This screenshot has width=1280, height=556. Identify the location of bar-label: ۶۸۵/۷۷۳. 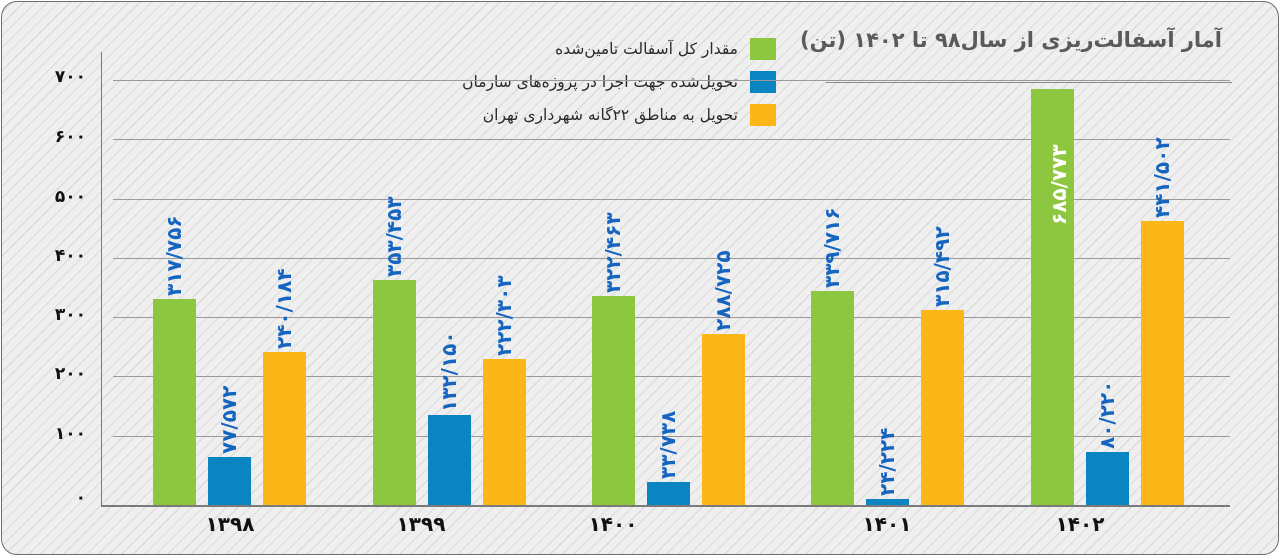
(1059, 184).